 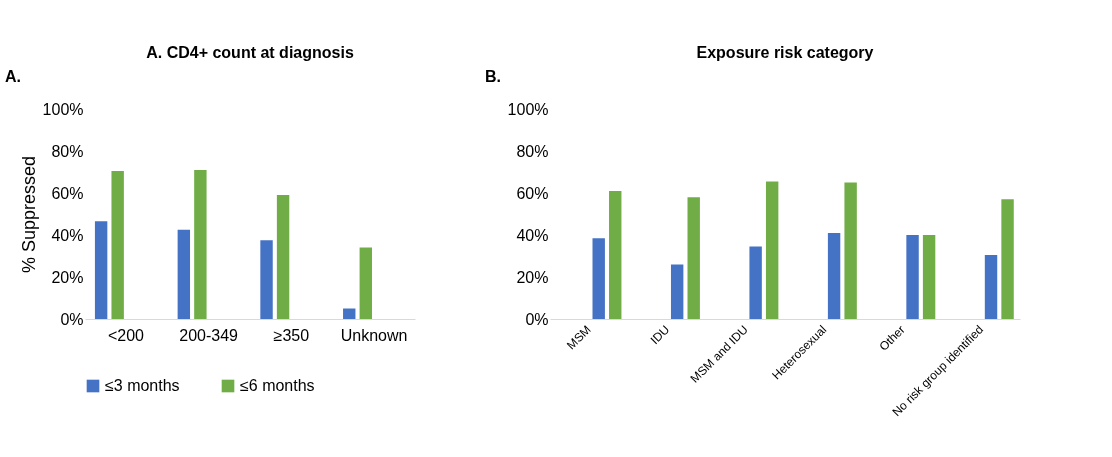 What do you see at coordinates (209, 335) in the screenshot?
I see `x-tick-label: 200-349` at bounding box center [209, 335].